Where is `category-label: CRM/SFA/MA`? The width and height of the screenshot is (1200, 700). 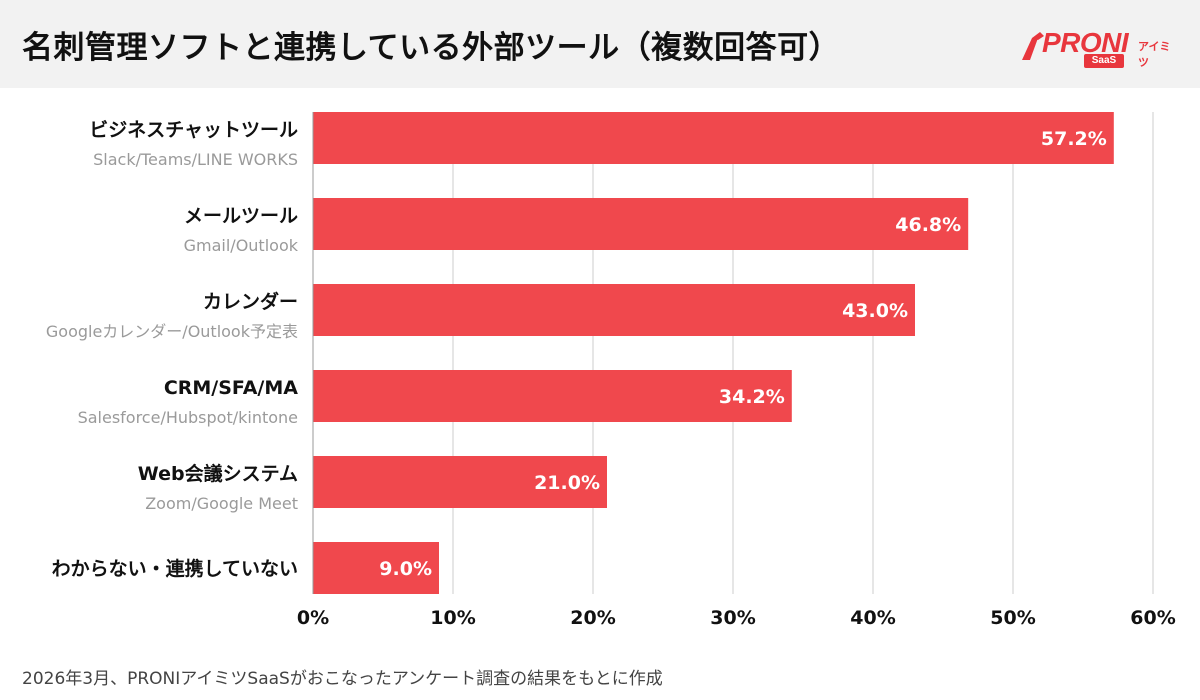 category-label: CRM/SFA/MA is located at coordinates (231, 388).